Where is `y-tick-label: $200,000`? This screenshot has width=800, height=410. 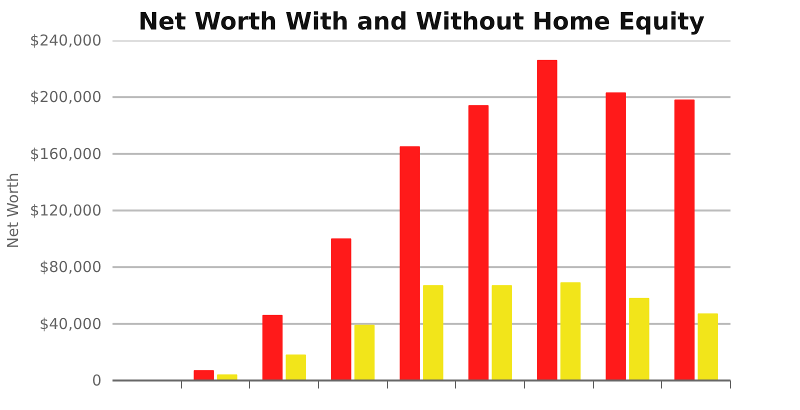 y-tick-label: $200,000 is located at coordinates (66, 97).